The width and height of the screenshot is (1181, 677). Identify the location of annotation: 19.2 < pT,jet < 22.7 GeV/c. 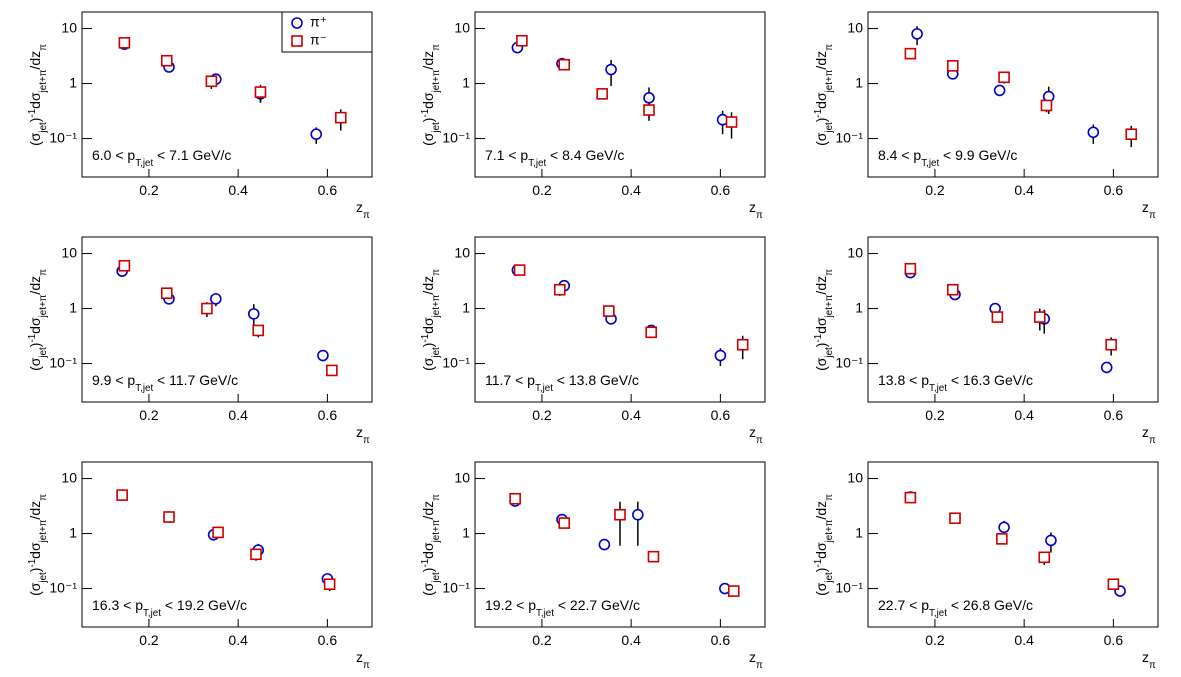
(562, 608).